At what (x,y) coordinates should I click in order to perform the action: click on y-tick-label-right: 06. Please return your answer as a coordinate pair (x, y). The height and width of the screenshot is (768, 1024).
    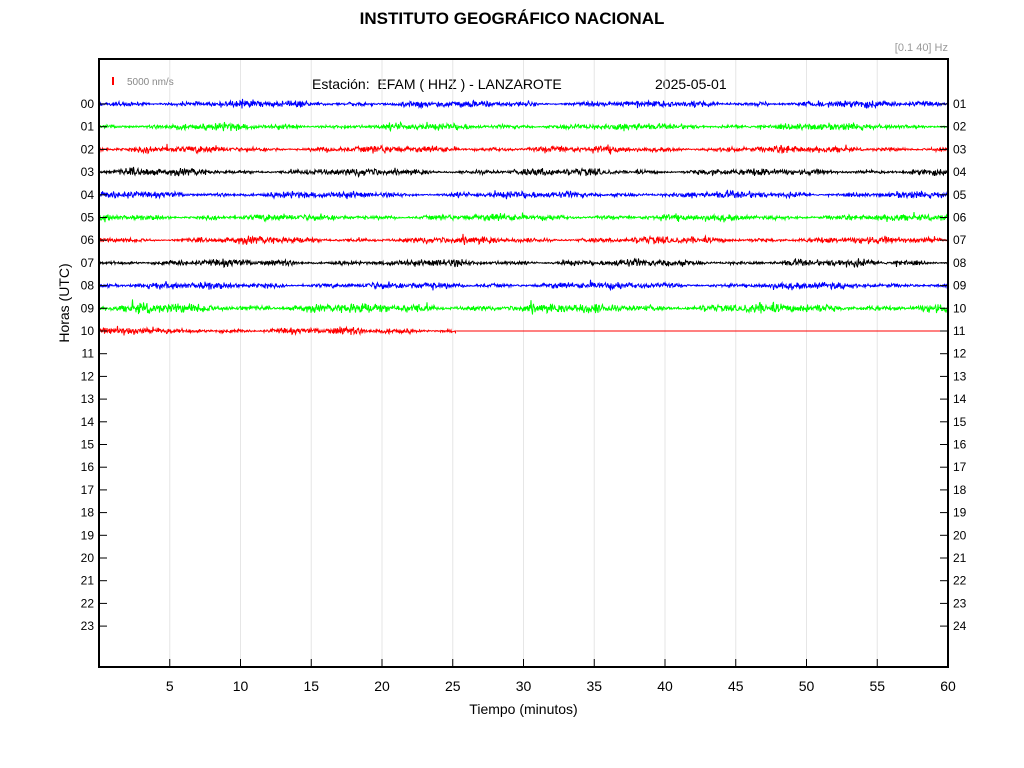
    Looking at the image, I should click on (960, 218).